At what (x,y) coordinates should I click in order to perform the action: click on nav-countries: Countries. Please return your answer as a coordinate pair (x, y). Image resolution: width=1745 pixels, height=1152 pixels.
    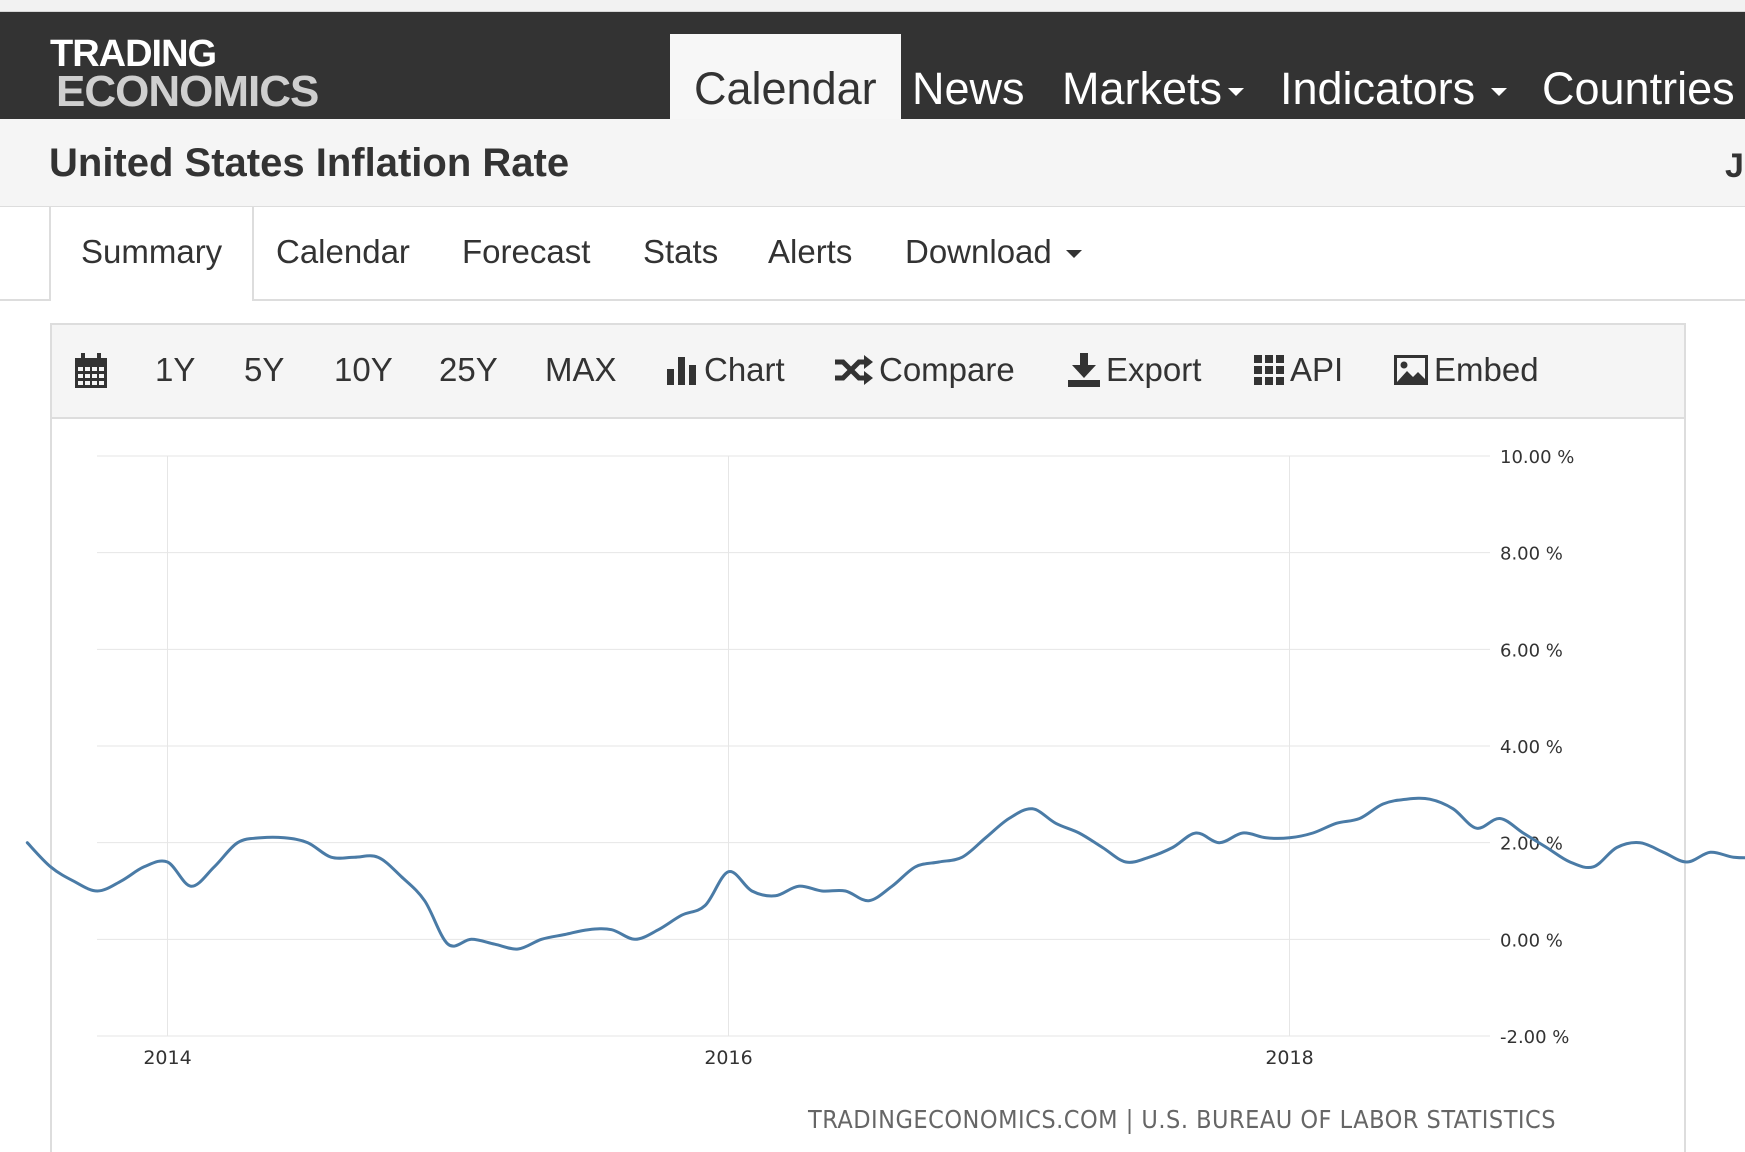
    Looking at the image, I should click on (1643, 76).